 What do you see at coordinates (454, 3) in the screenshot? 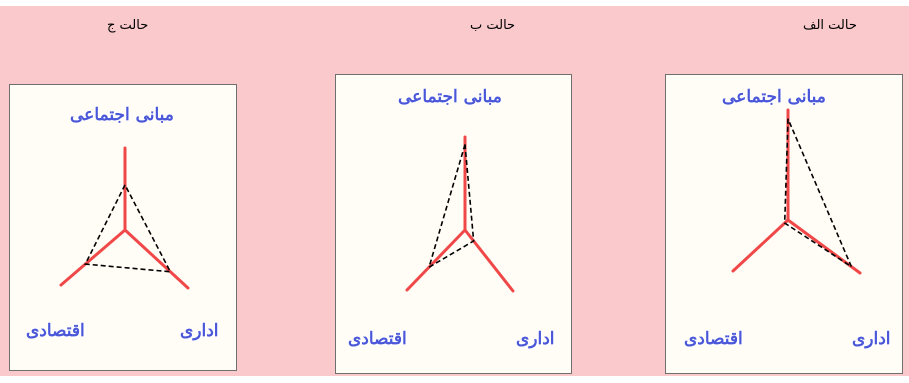
I see `top-border-strip` at bounding box center [454, 3].